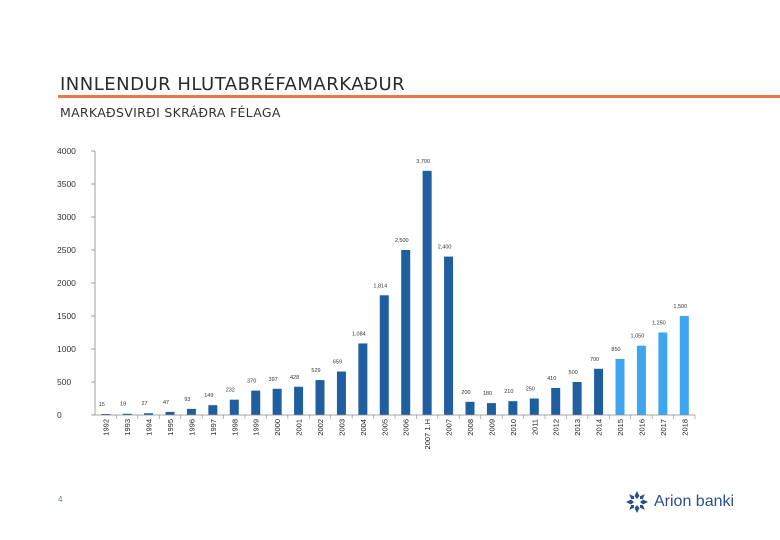 The height and width of the screenshot is (540, 780). Describe the element at coordinates (66, 217) in the screenshot. I see `y-tick-label: 3000` at that location.